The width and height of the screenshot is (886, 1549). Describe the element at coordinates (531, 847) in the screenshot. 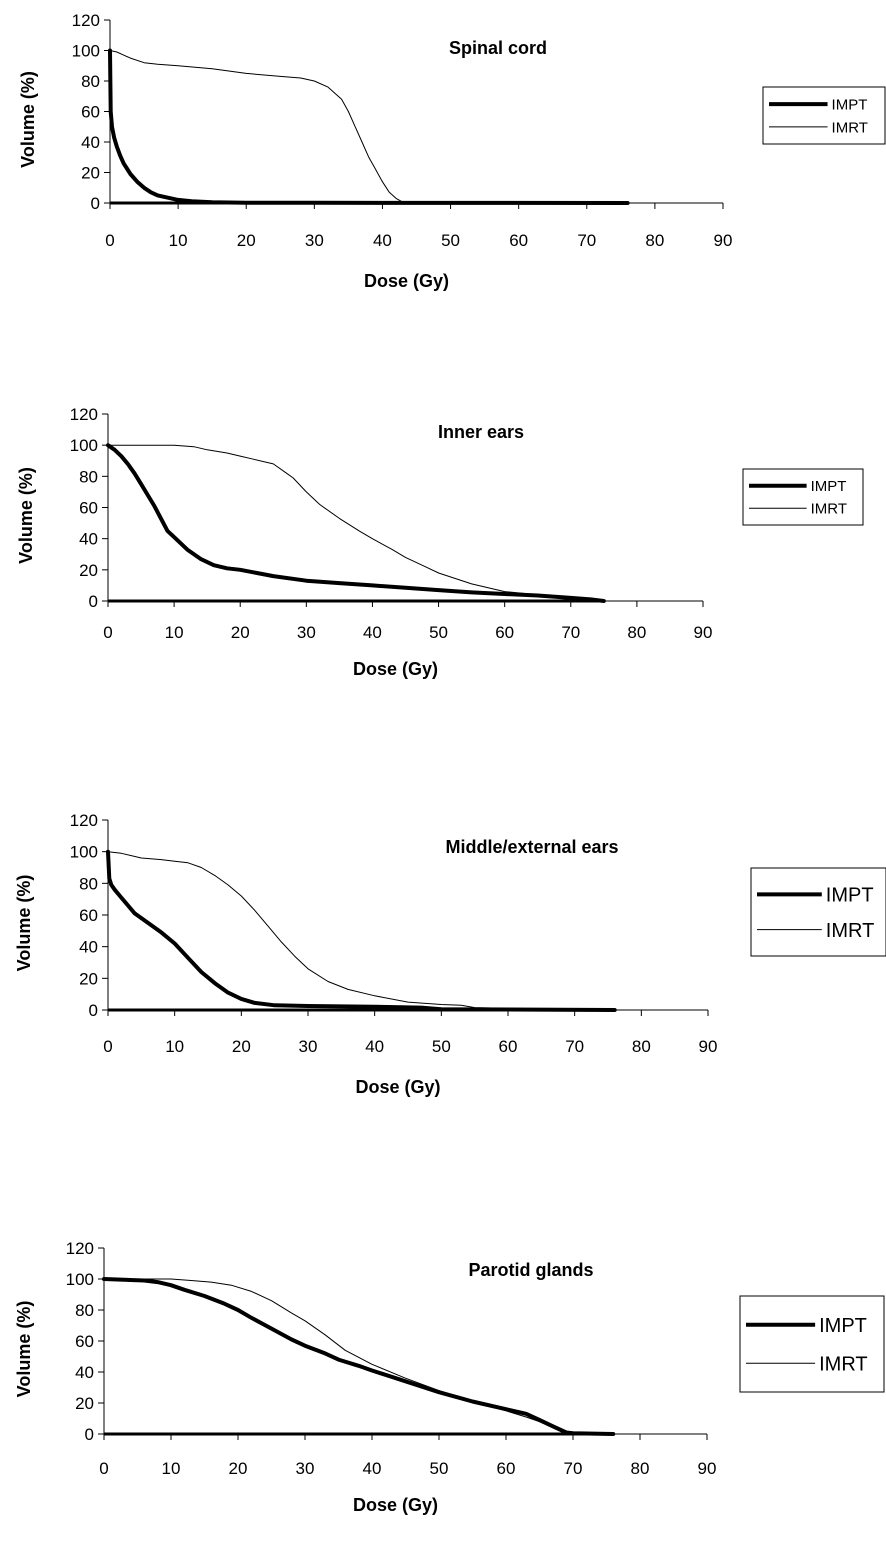

I see `chart-title: Middle/external ears` at that location.